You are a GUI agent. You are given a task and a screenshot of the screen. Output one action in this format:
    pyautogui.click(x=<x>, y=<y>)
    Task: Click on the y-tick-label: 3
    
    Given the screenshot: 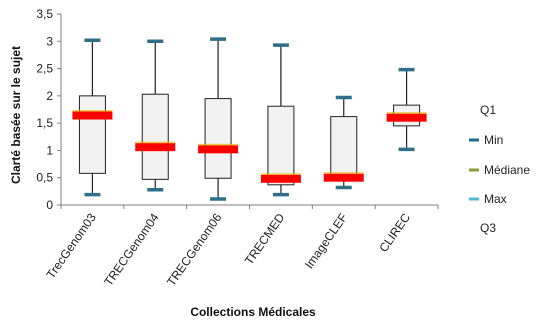 What is the action you would take?
    pyautogui.click(x=49, y=41)
    